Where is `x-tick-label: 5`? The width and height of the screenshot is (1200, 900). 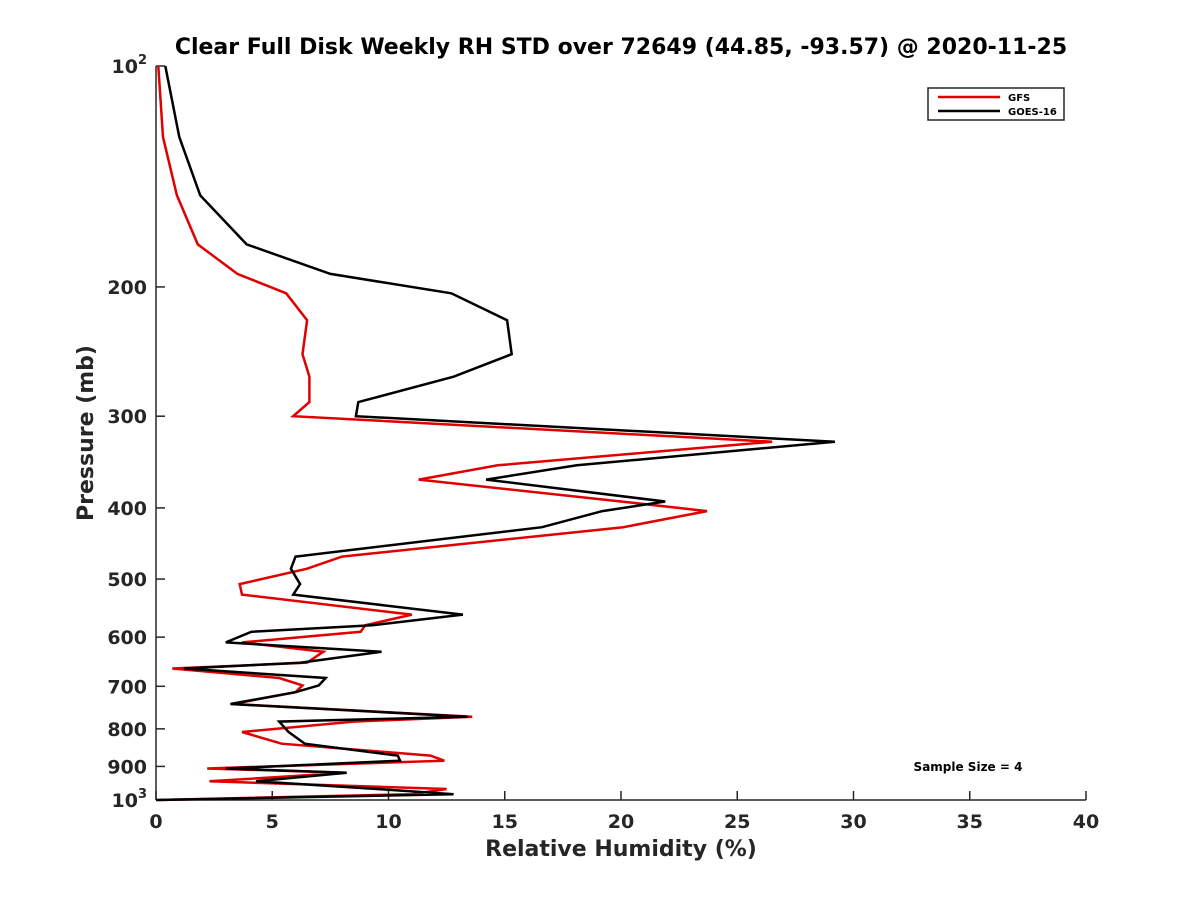 x-tick-label: 5 is located at coordinates (272, 822).